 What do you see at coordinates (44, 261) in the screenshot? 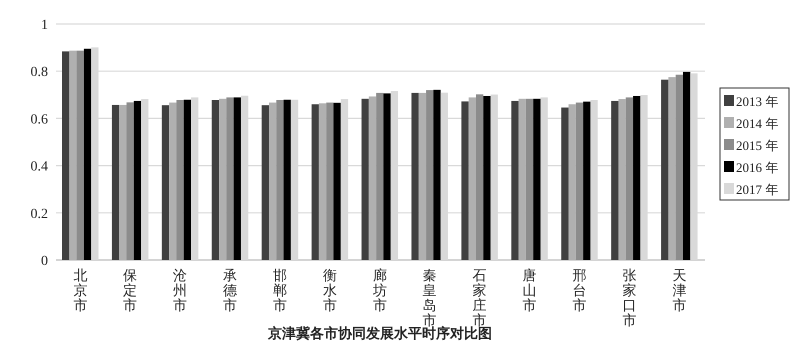
I see `y-tick-label: 0` at bounding box center [44, 261].